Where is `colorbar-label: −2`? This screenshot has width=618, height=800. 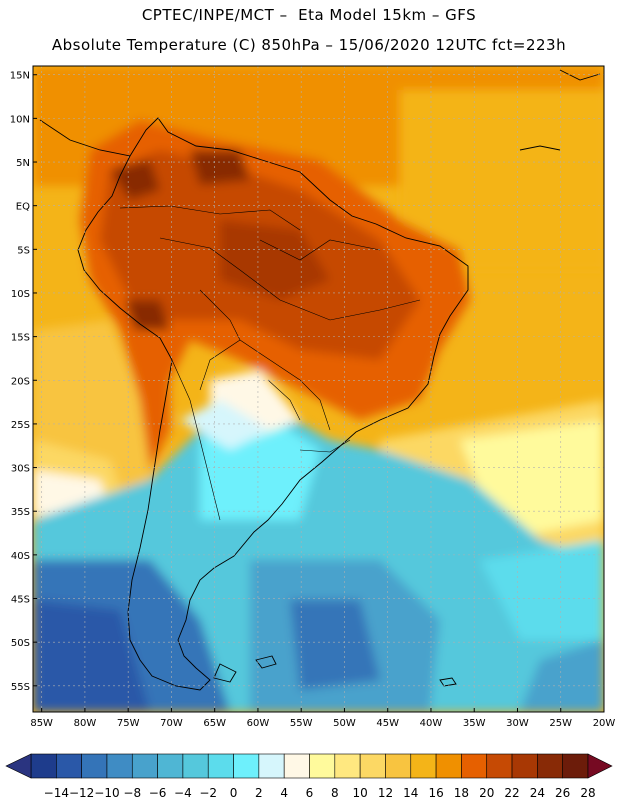 colorbar-label: −2 is located at coordinates (208, 793).